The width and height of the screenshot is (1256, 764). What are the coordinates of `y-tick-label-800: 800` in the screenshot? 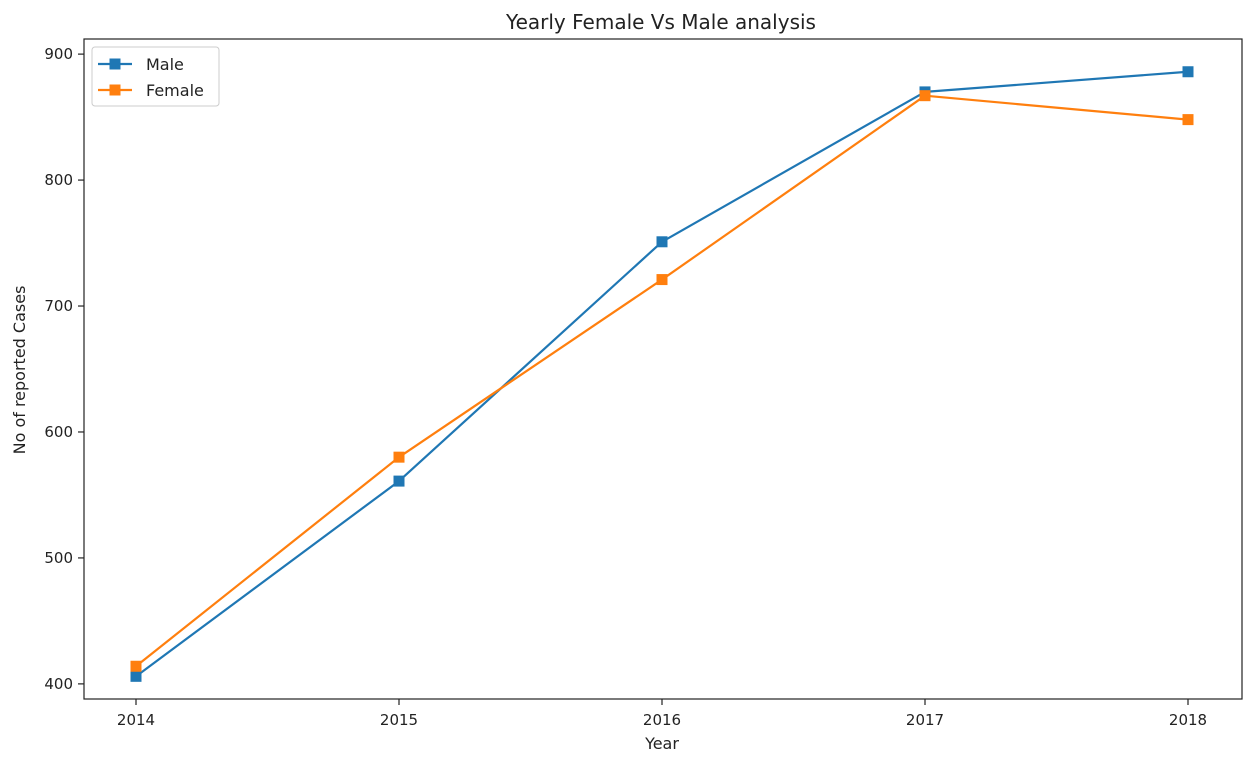 It's located at (58, 180).